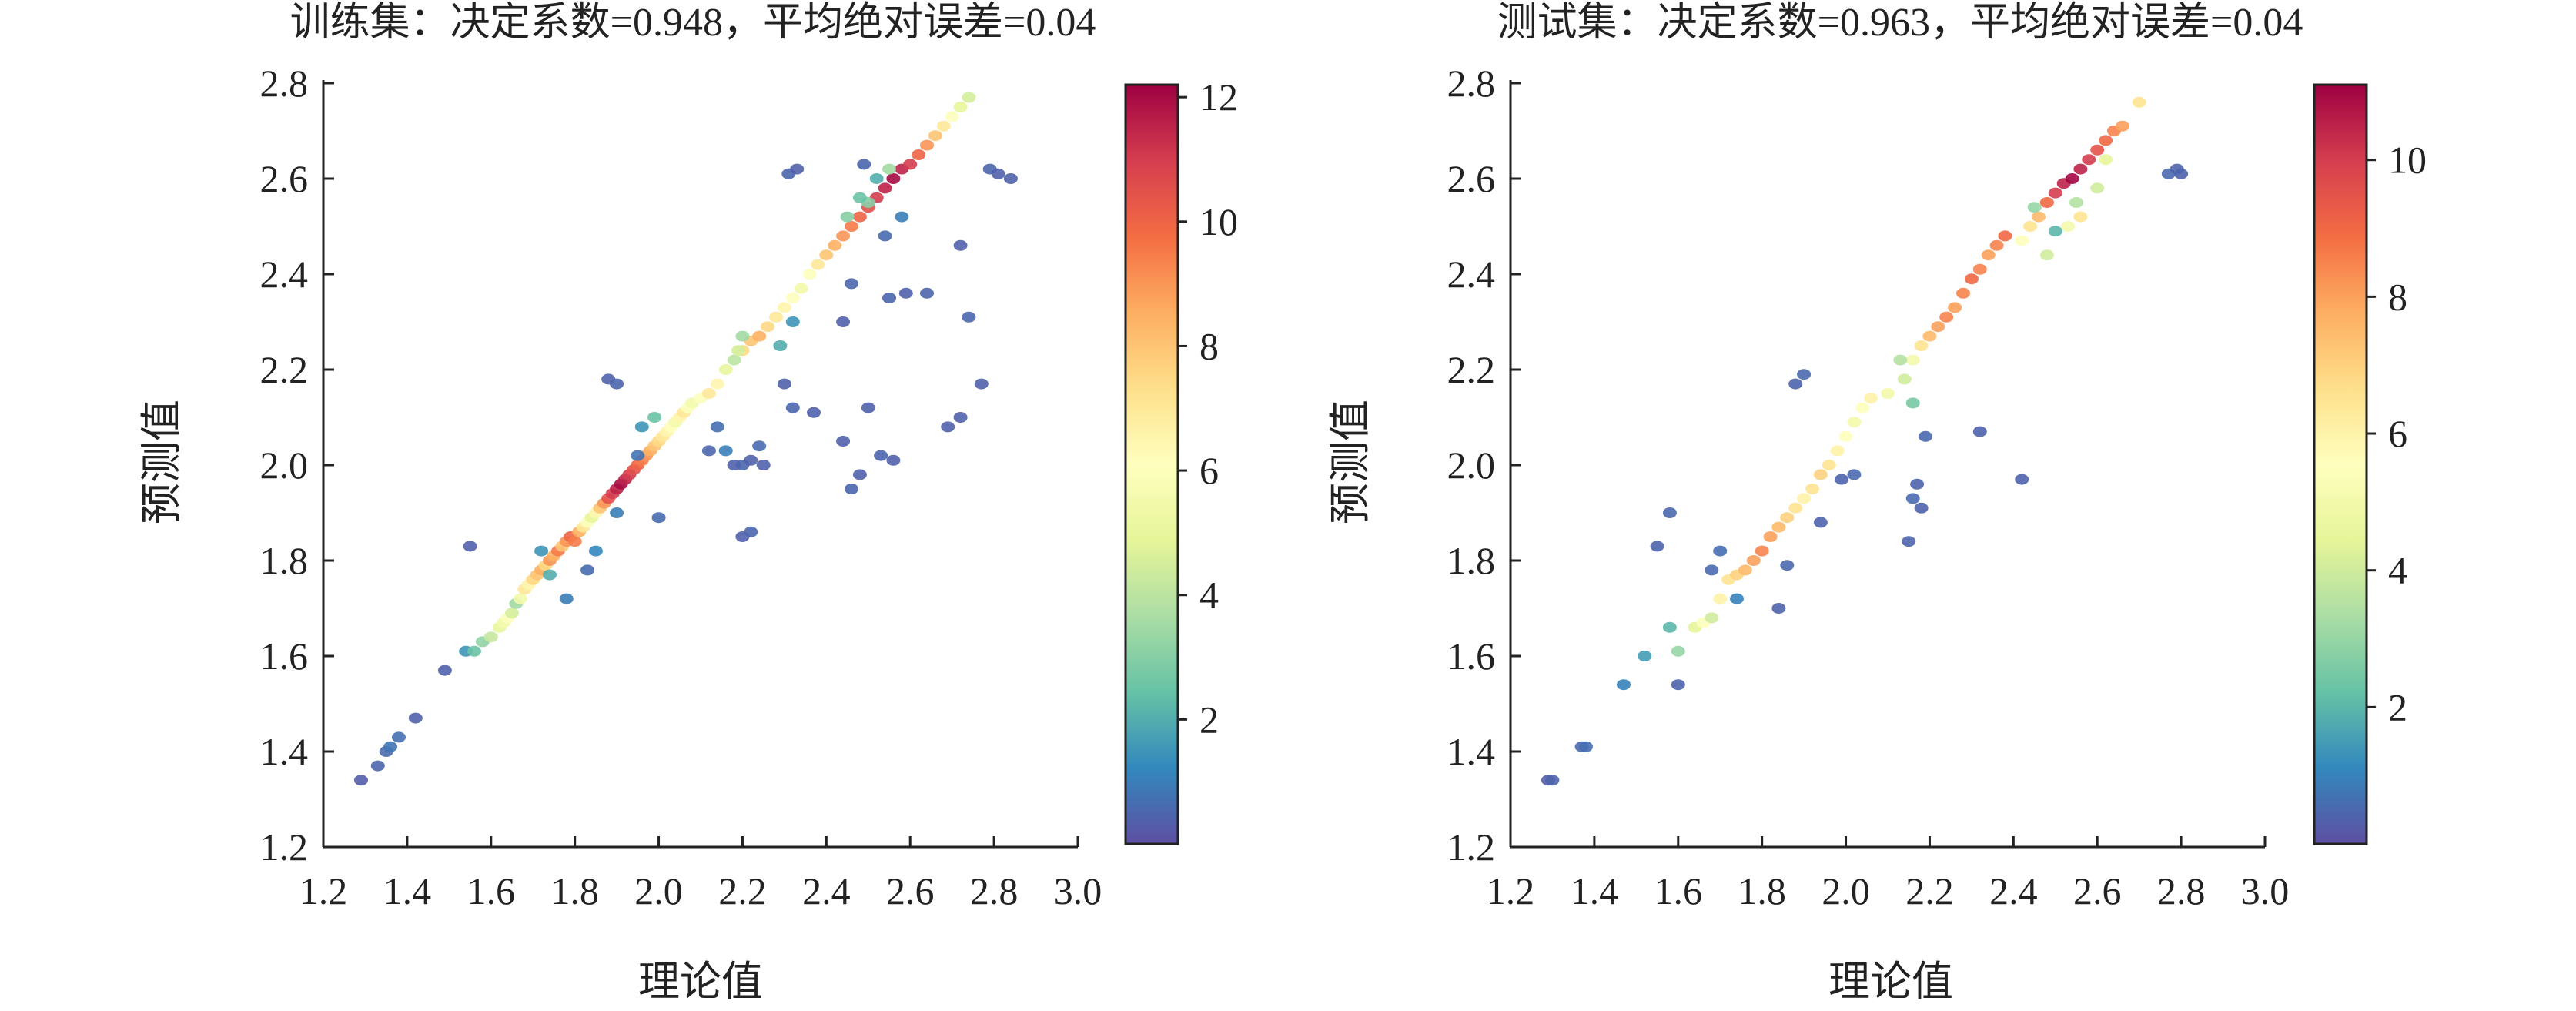 The image size is (2576, 1011). I want to click on train-y-tick-label: 2.2, so click(284, 369).